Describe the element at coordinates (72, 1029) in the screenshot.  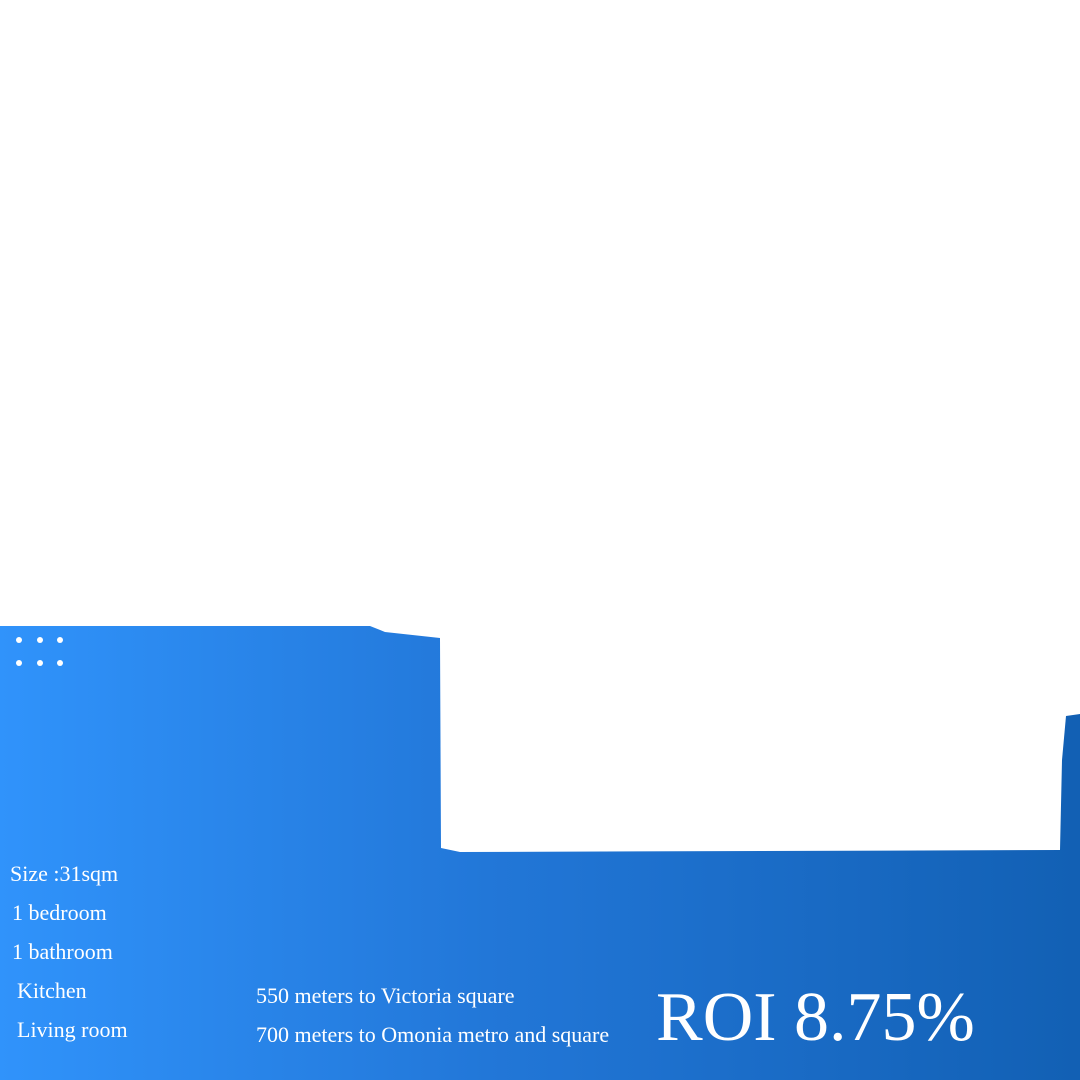
I see `feature-living-room: Living room` at that location.